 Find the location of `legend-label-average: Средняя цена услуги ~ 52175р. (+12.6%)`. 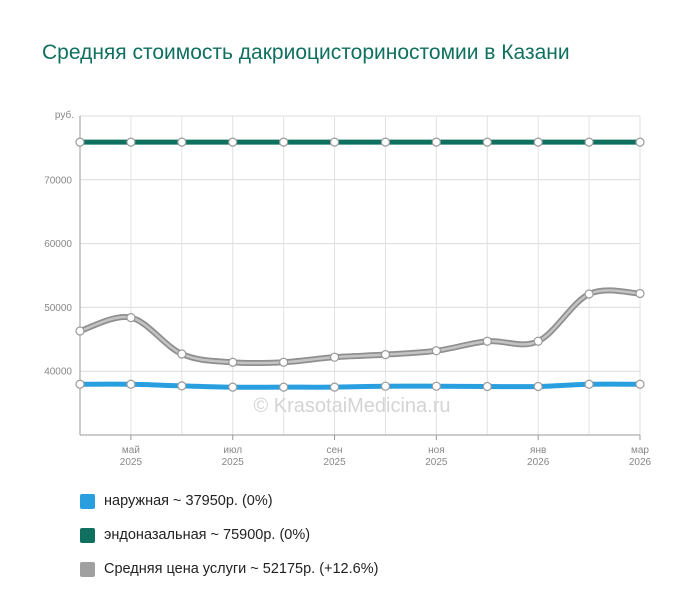

legend-label-average: Средняя цена услуги ~ 52175р. (+12.6%) is located at coordinates (241, 569).